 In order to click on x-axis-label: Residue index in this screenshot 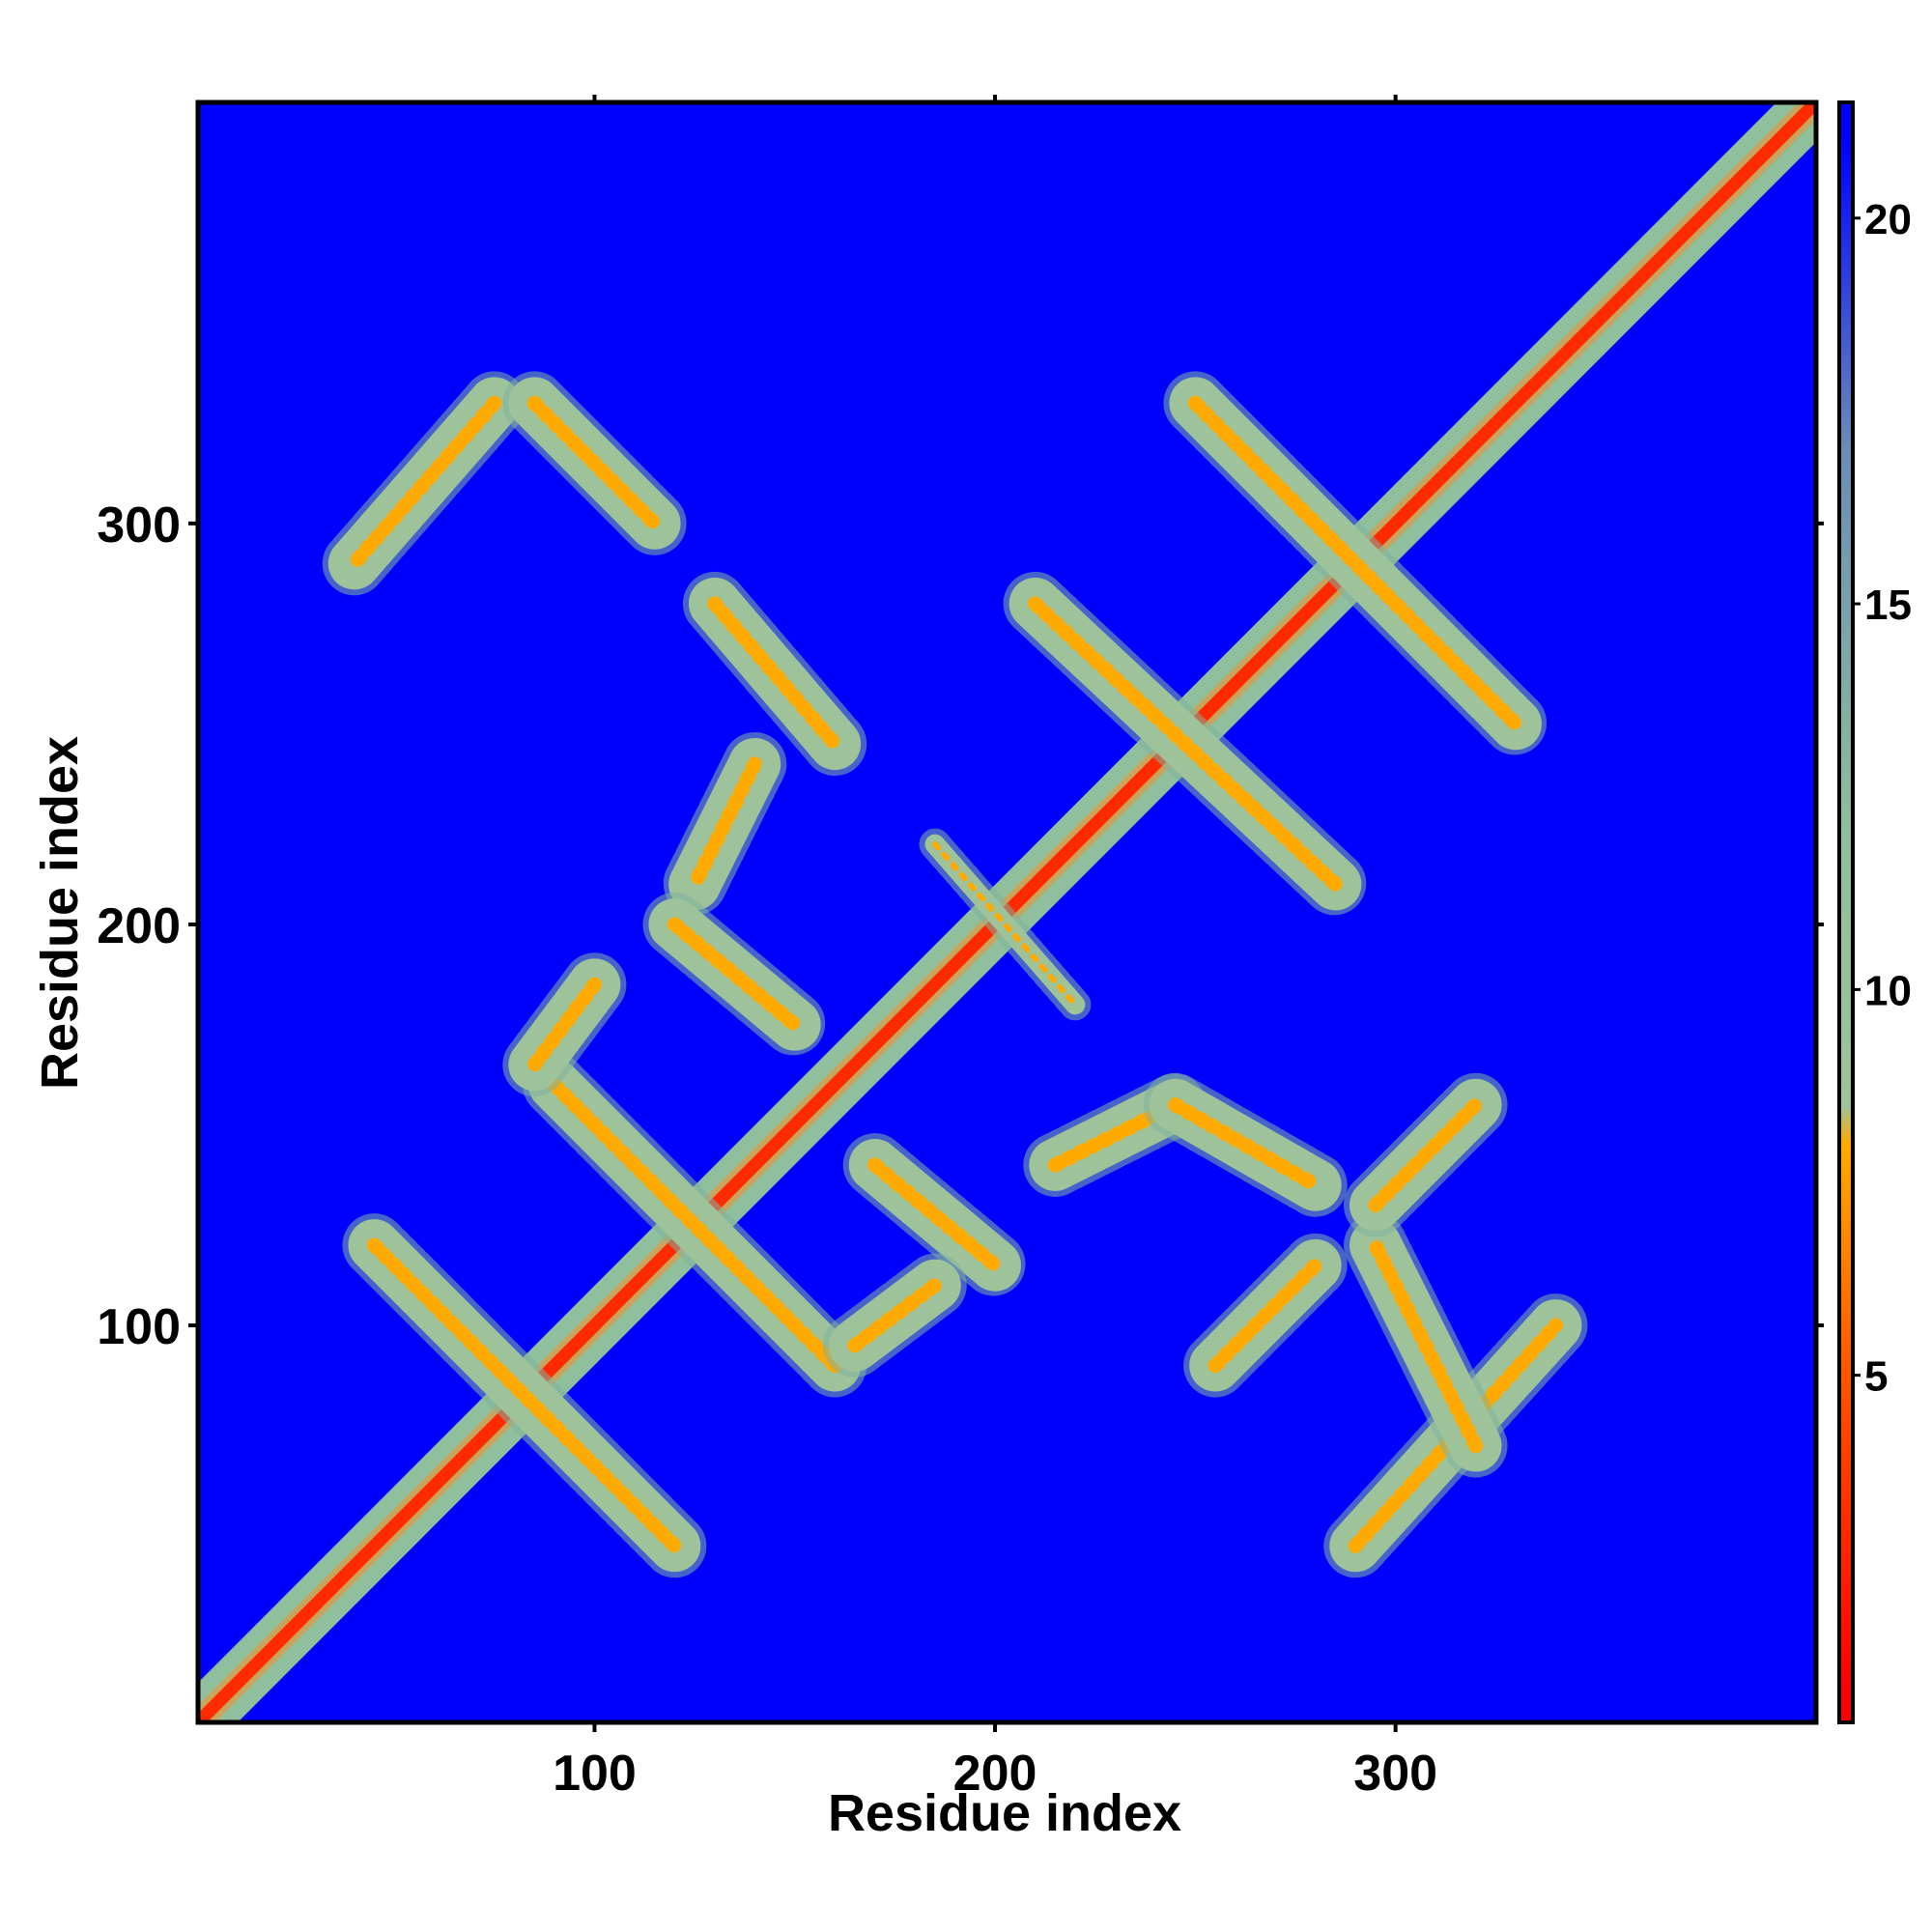, I will do `click(1005, 1813)`.